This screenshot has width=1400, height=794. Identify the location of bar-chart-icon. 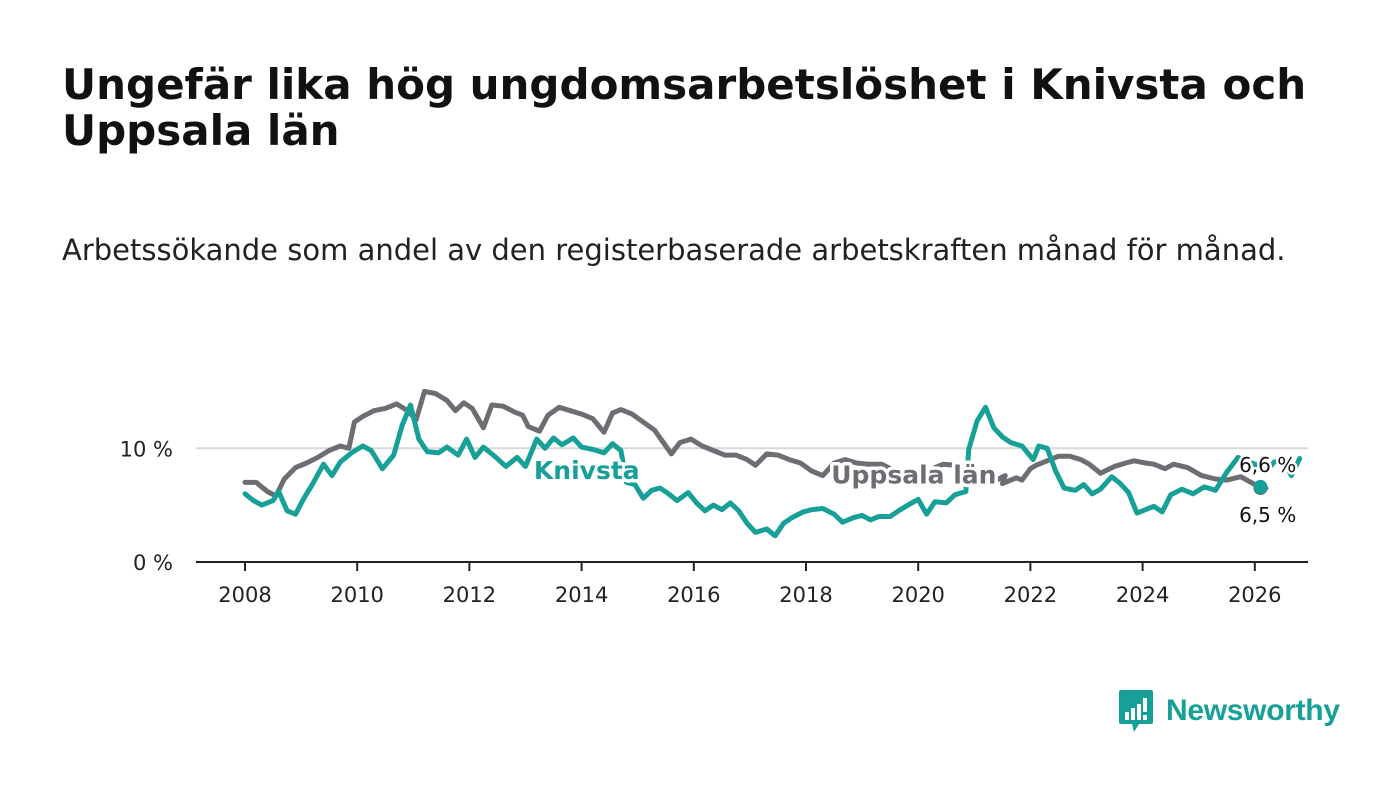
(1136, 711).